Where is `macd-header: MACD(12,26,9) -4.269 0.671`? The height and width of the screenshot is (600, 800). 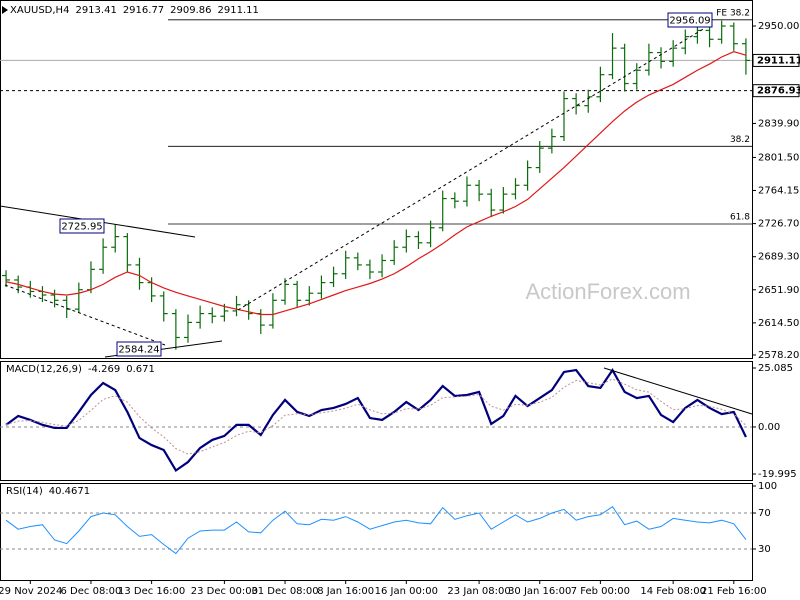 macd-header: MACD(12,26,9) -4.269 0.671 is located at coordinates (80, 369).